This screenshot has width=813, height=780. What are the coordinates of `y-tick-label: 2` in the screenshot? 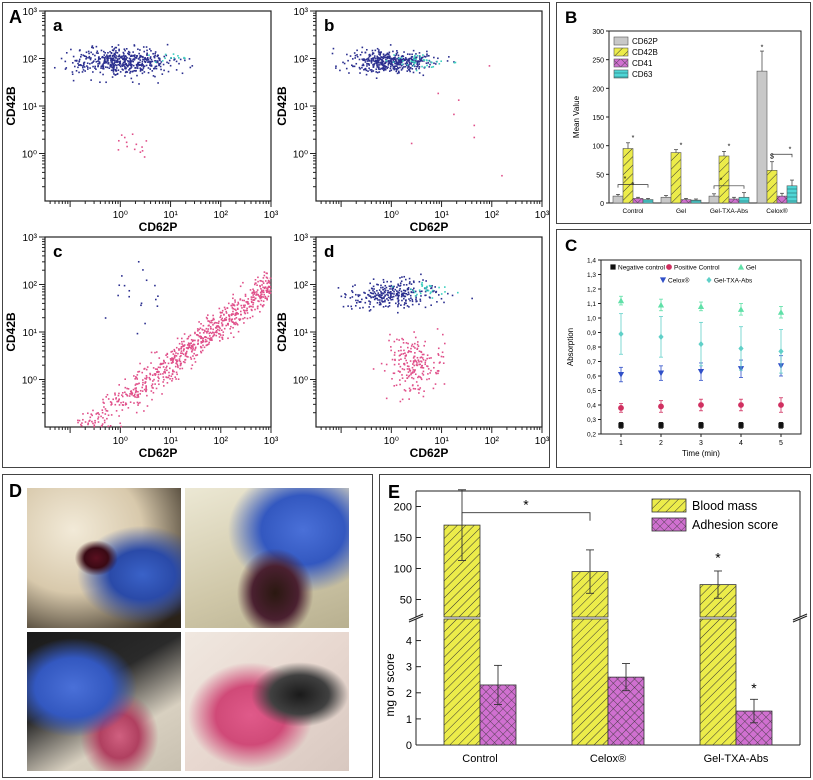 It's located at (409, 694).